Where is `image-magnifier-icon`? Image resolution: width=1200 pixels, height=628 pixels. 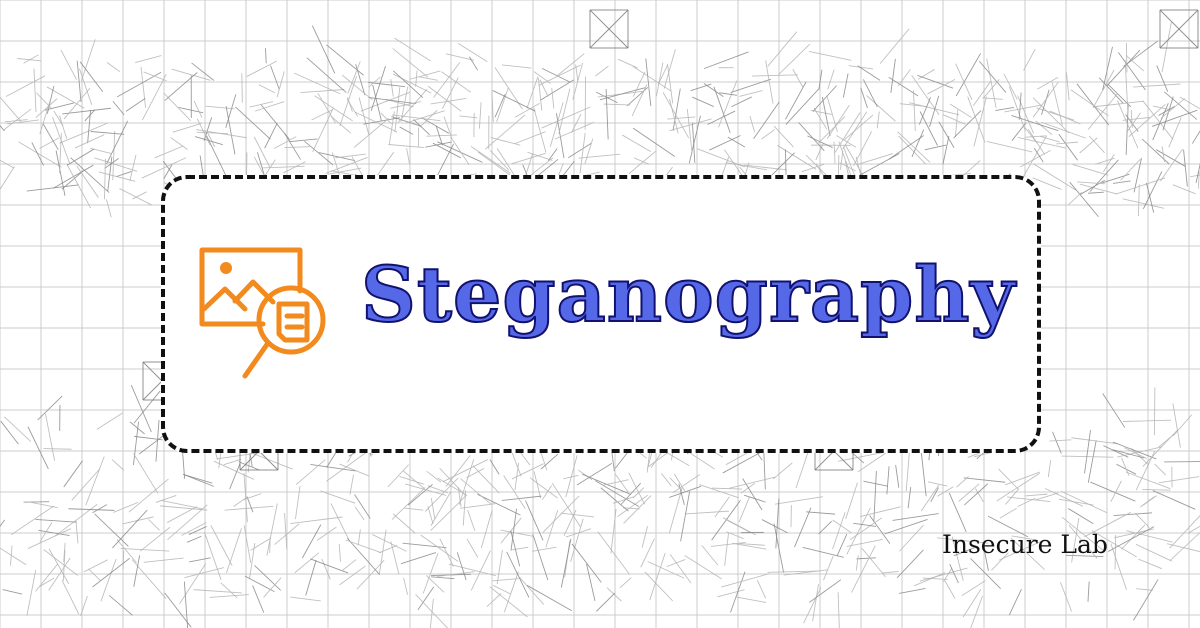 image-magnifier-icon is located at coordinates (262, 313).